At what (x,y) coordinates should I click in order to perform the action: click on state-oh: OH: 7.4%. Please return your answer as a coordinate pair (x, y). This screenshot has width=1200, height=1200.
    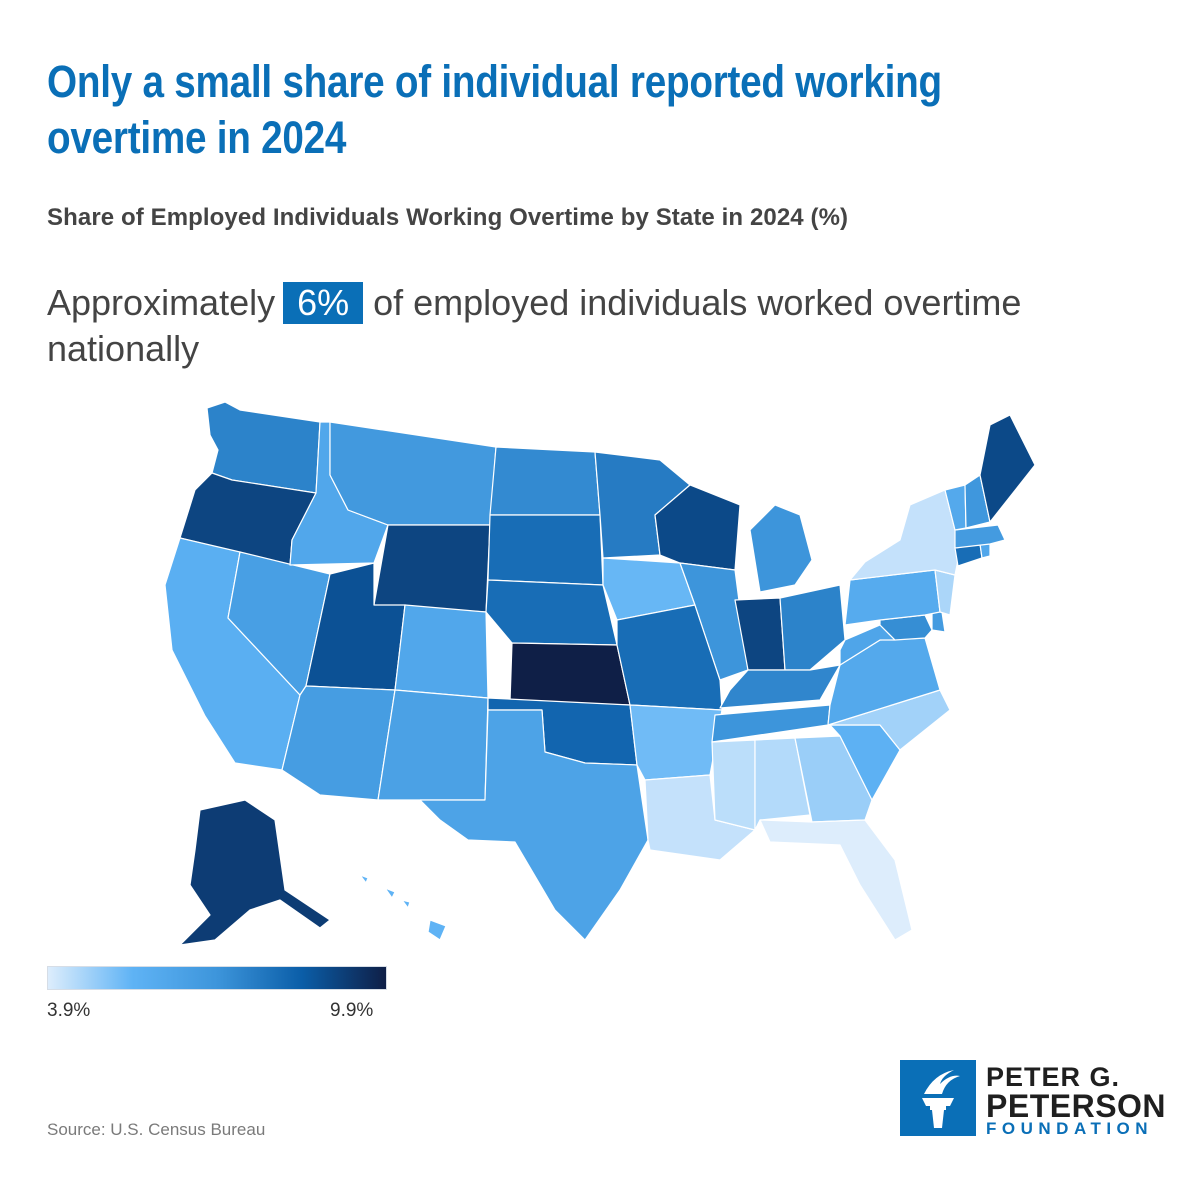
    Looking at the image, I should click on (812, 627).